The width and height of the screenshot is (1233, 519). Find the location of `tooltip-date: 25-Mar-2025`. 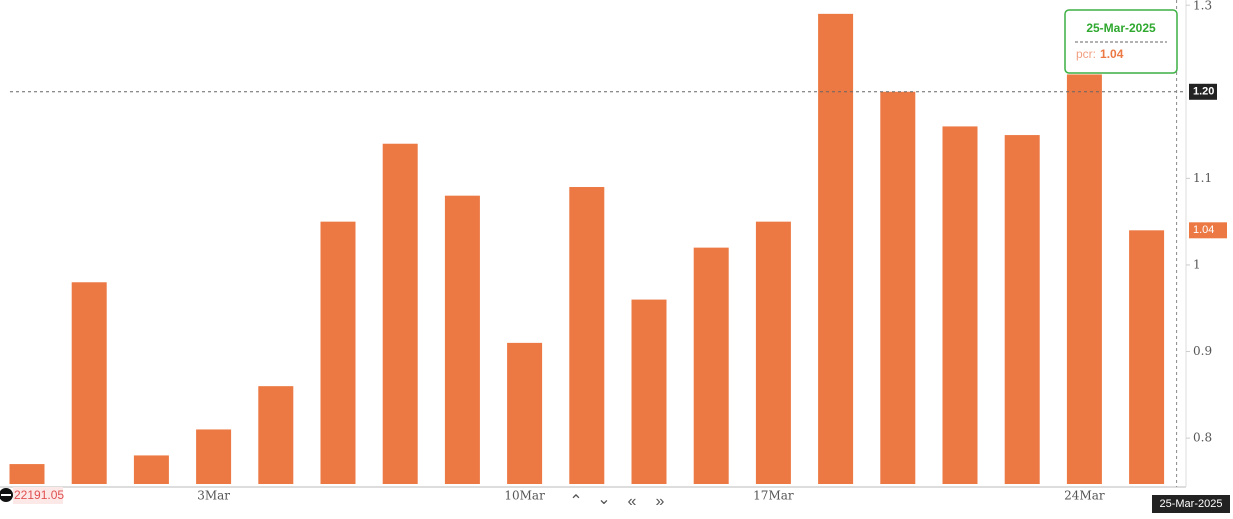

tooltip-date: 25-Mar-2025 is located at coordinates (1121, 28).